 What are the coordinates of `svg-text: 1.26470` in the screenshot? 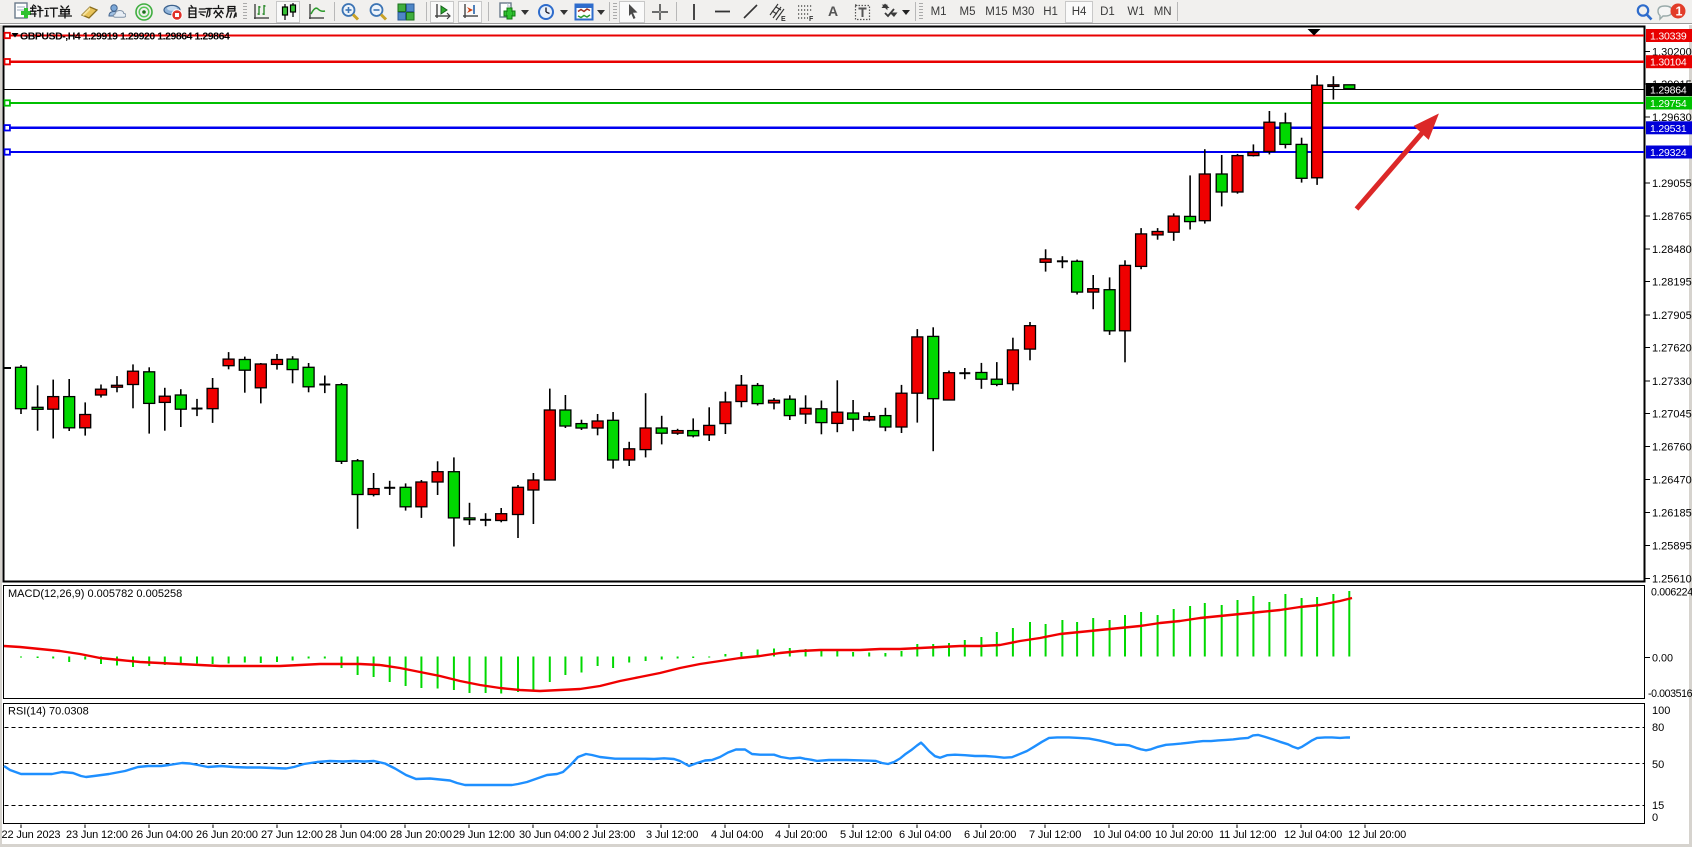 It's located at (1672, 481).